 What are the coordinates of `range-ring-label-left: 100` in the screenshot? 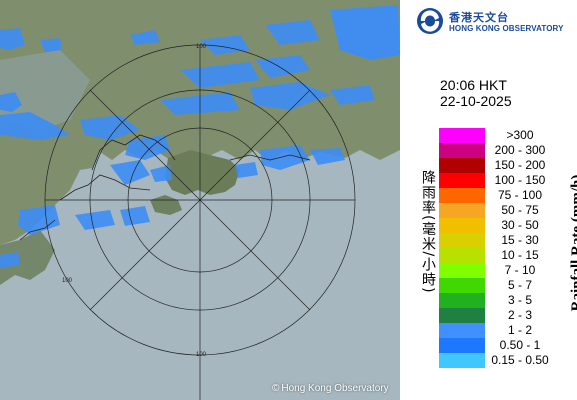 It's located at (67, 281).